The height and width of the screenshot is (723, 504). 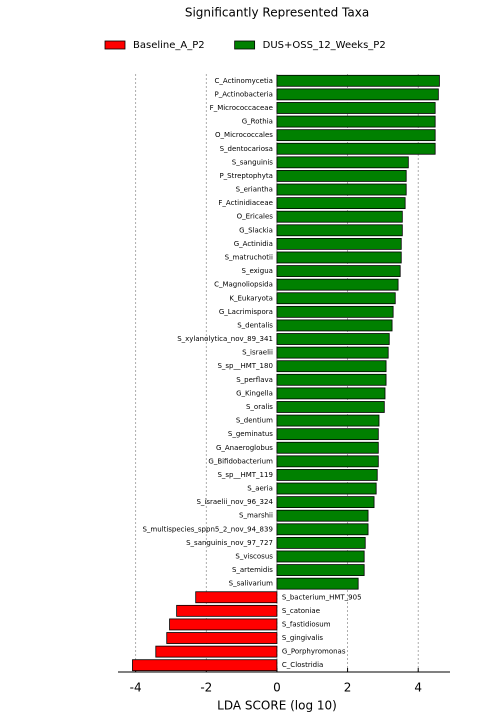 What do you see at coordinates (254, 556) in the screenshot?
I see `category-label: S_viscosus` at bounding box center [254, 556].